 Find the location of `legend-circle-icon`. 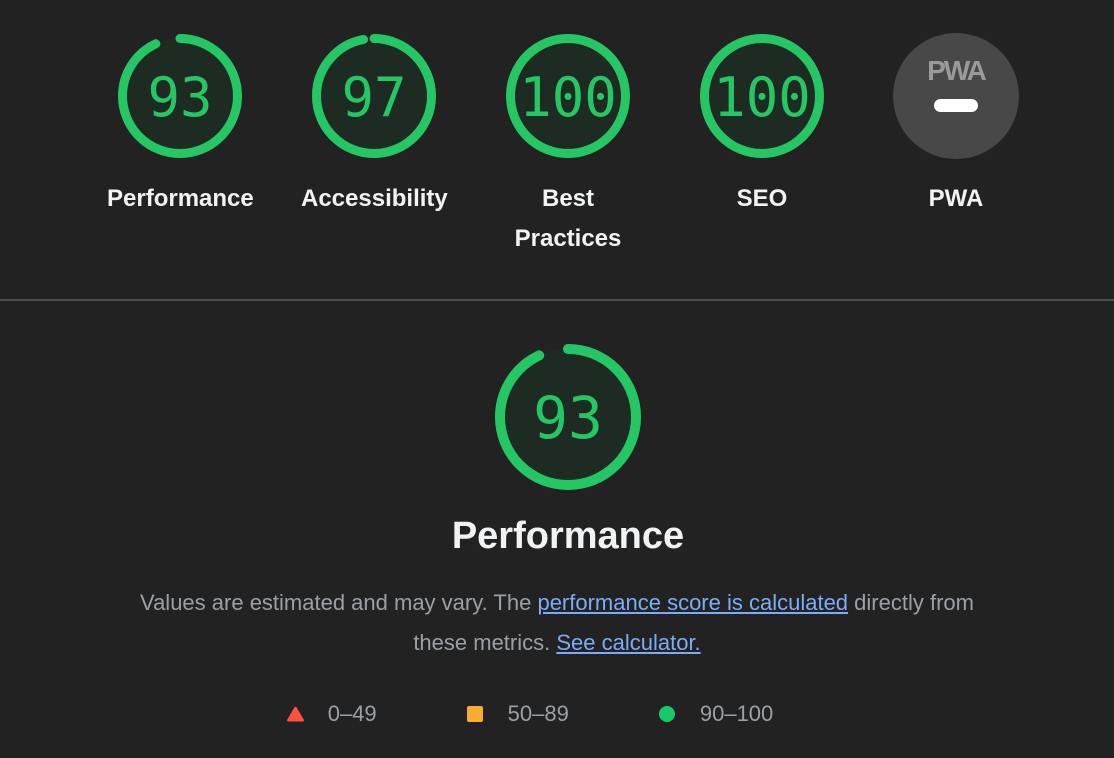

legend-circle-icon is located at coordinates (666, 714).